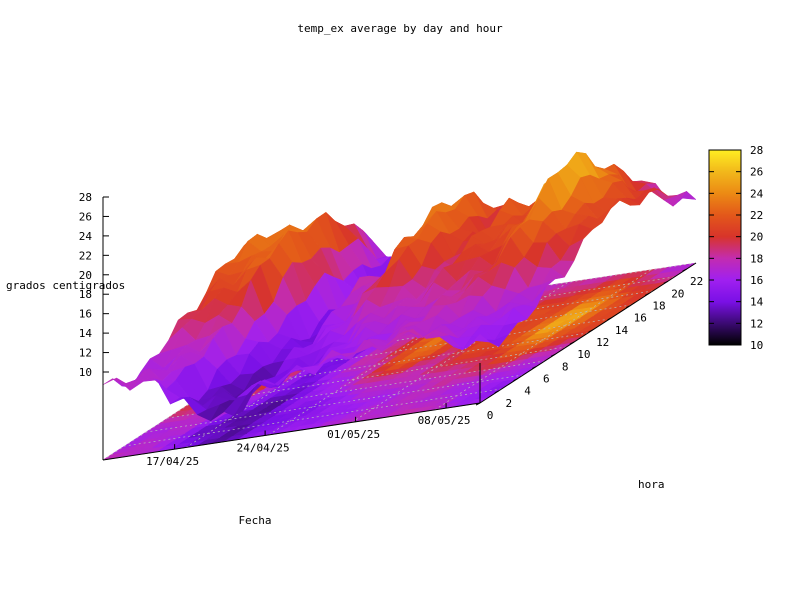 This screenshot has height=600, width=800. What do you see at coordinates (85, 294) in the screenshot?
I see `z-tick-label: 18` at bounding box center [85, 294].